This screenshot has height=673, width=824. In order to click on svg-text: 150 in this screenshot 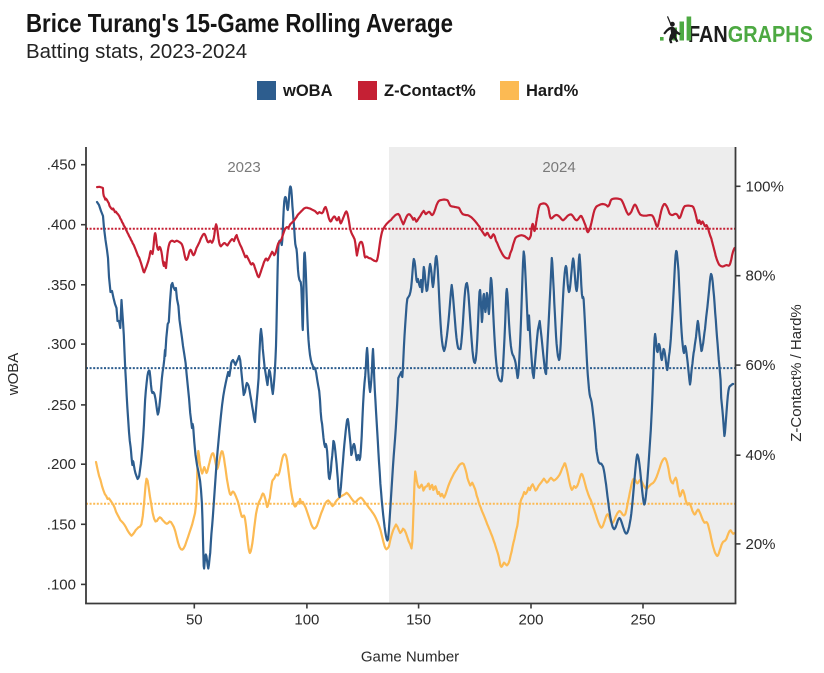, I will do `click(418, 620)`.